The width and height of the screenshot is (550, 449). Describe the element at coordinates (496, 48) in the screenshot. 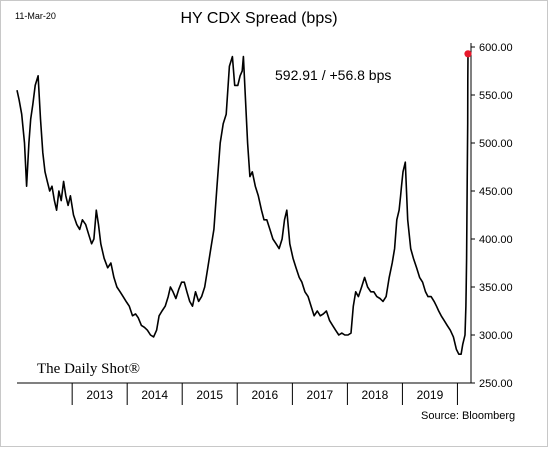

I see `y-tick-label: 600.00` at that location.